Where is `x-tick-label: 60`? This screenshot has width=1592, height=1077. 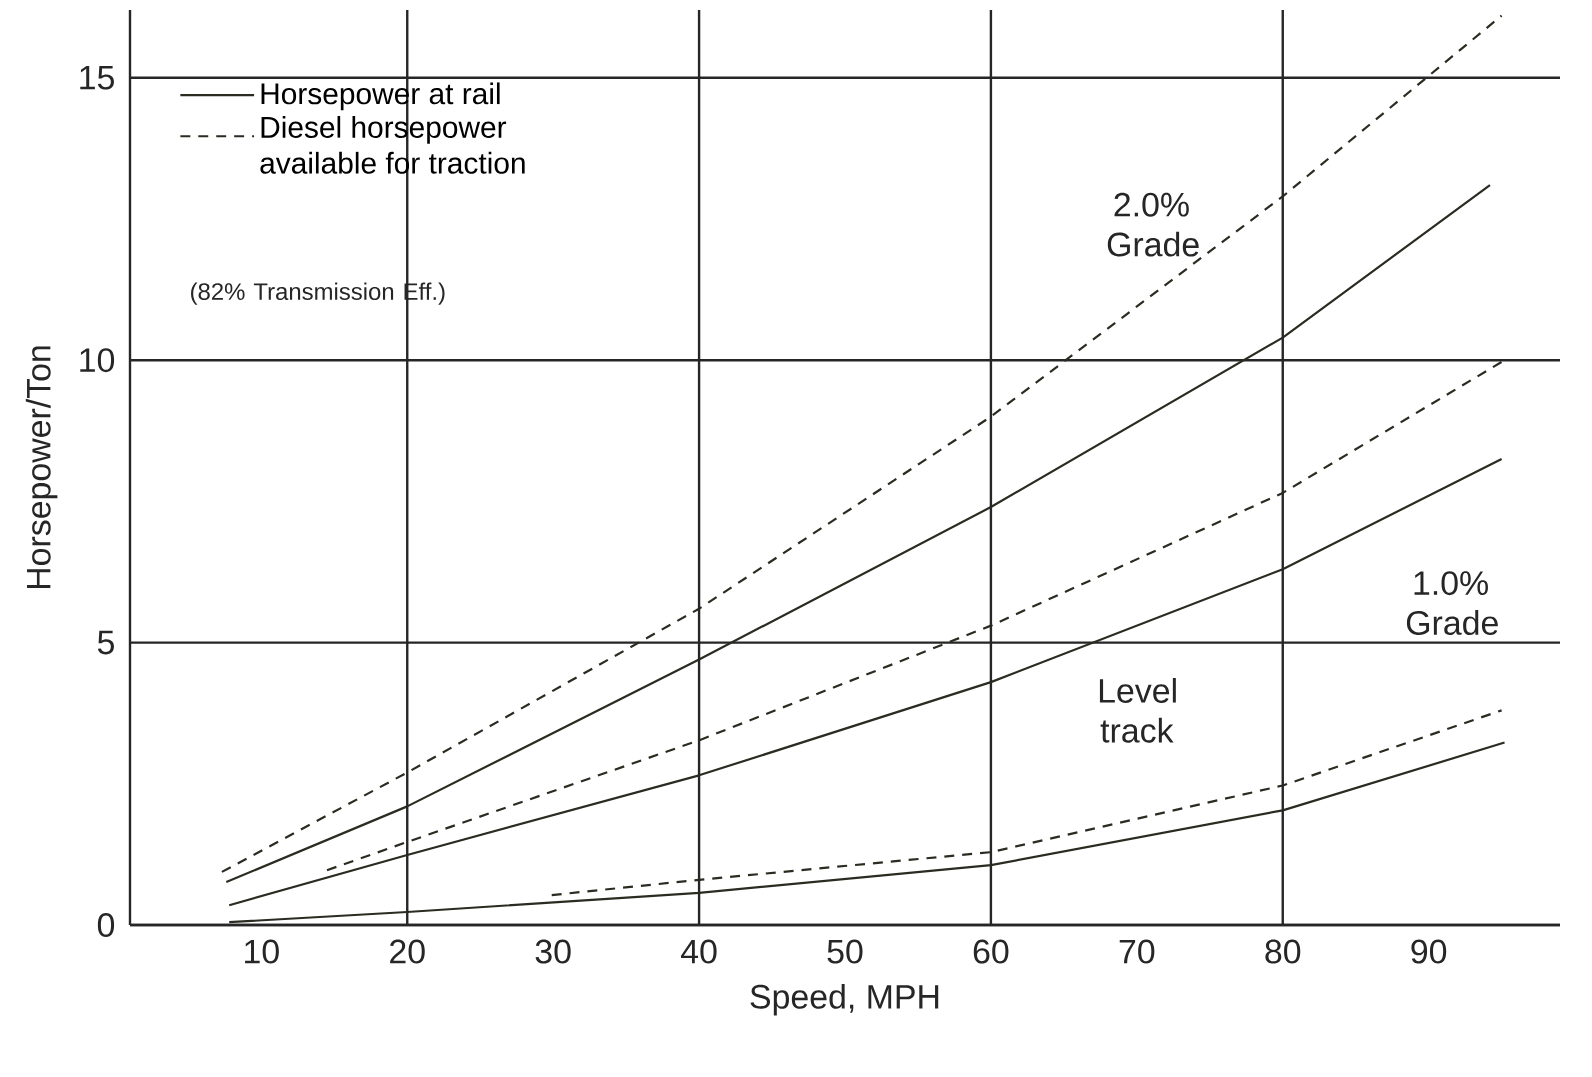 x-tick-label: 60 is located at coordinates (991, 951).